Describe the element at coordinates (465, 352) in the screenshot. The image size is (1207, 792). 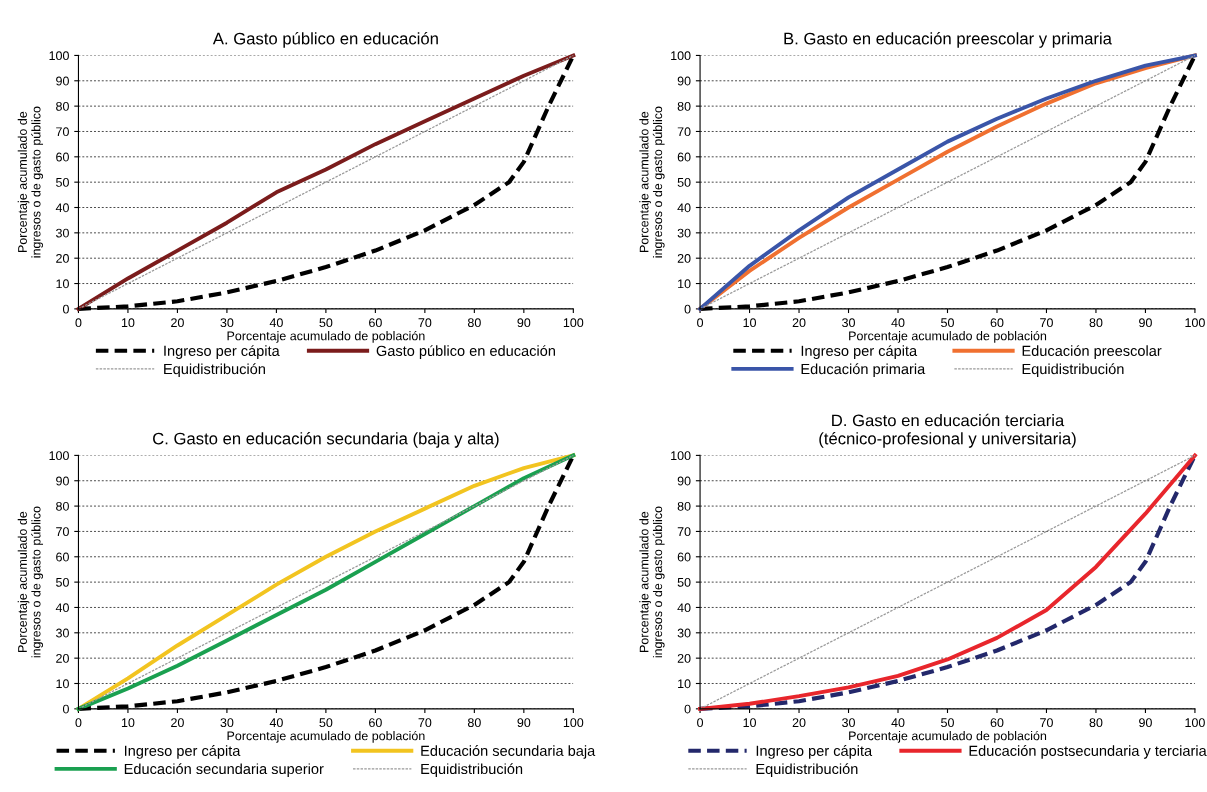
I see `legend-label: Gasto público en educación` at that location.